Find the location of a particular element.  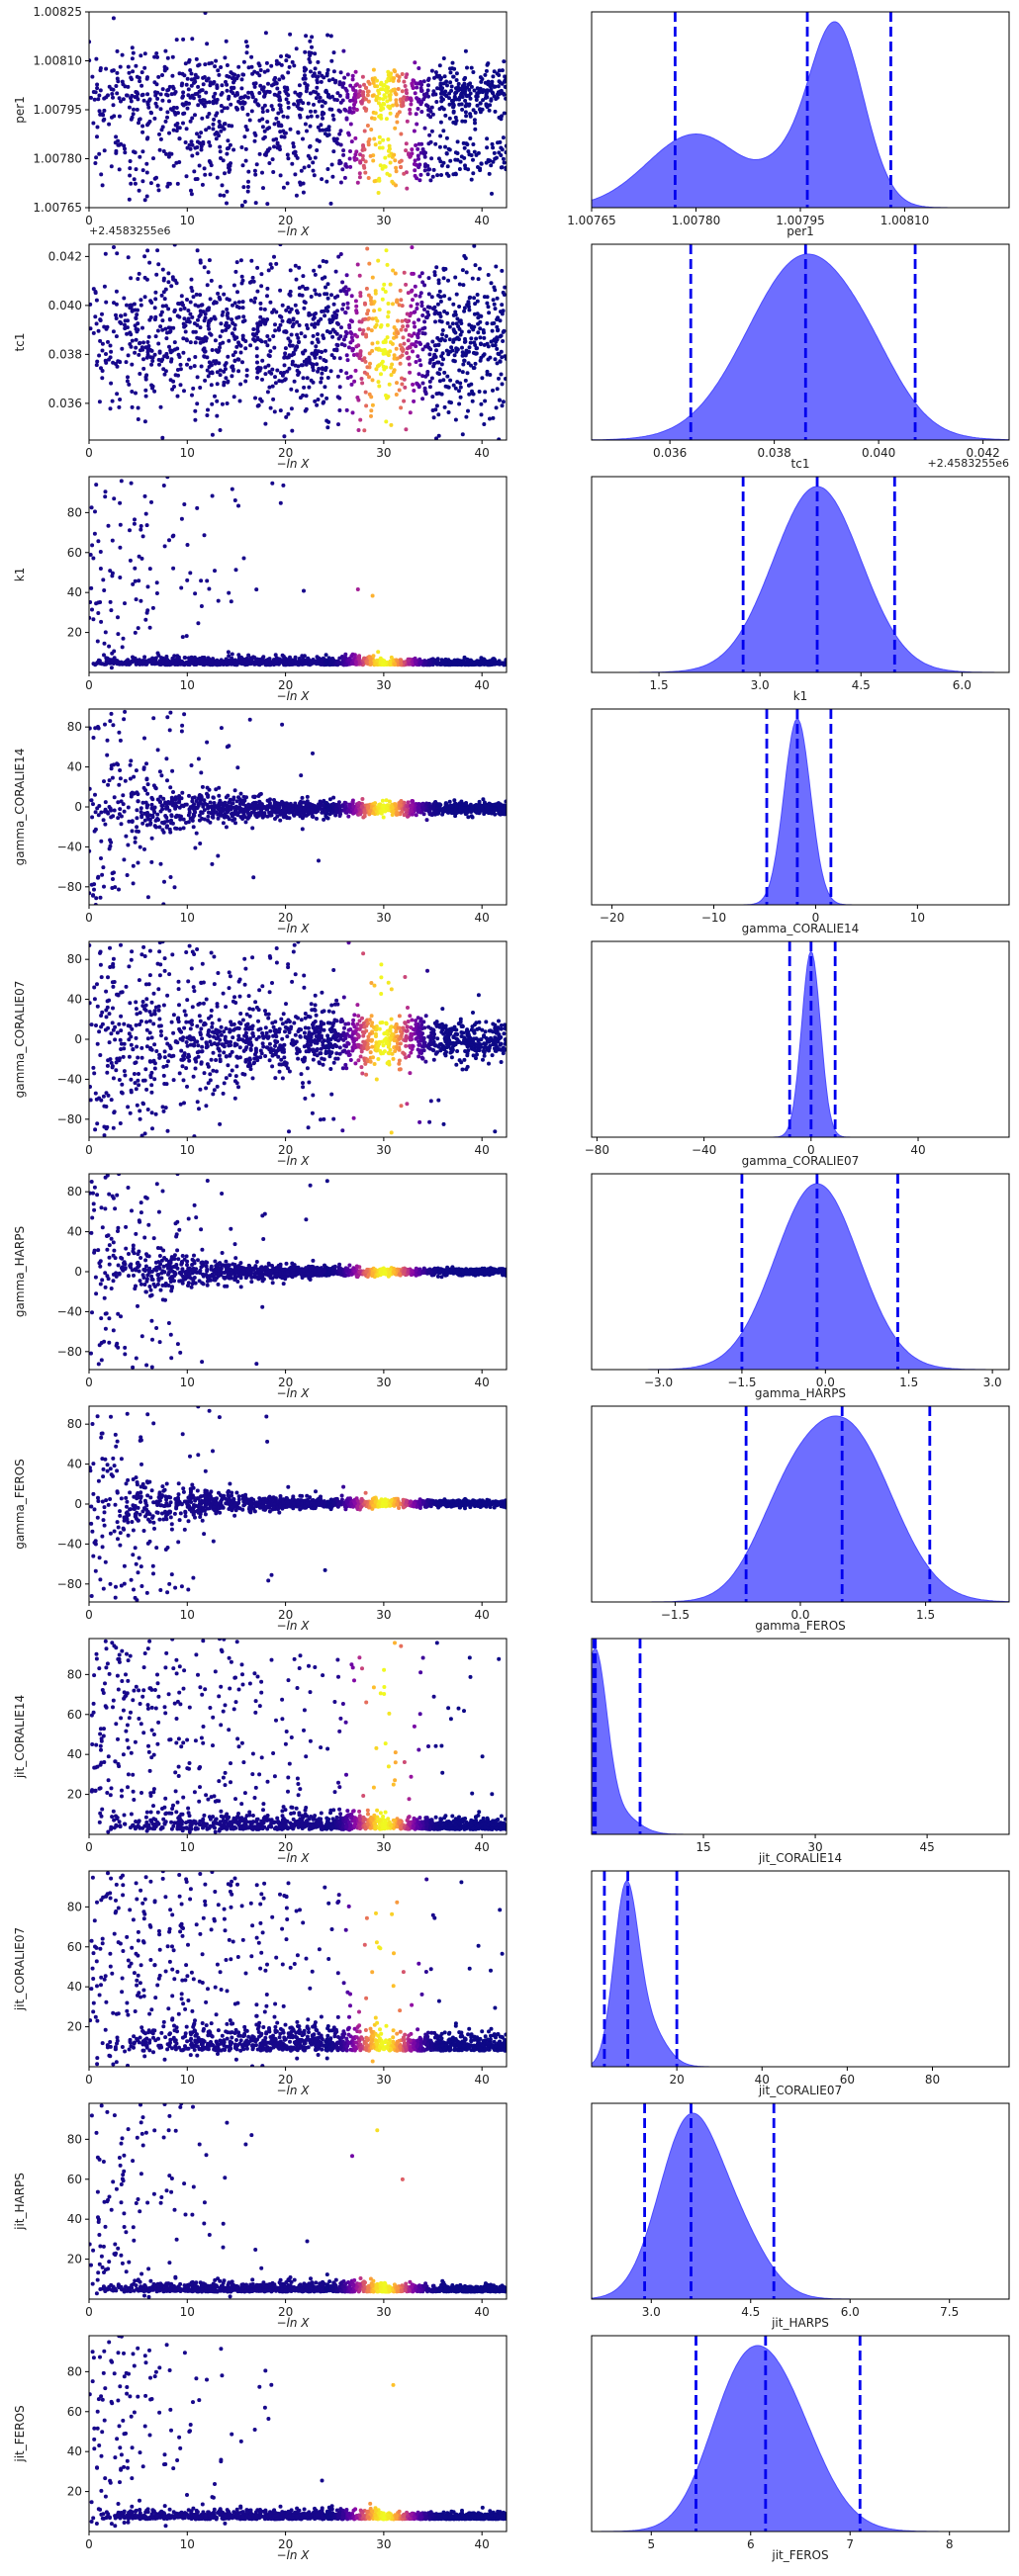

posterior-density-gamma_HARPS is located at coordinates (800, 1276).